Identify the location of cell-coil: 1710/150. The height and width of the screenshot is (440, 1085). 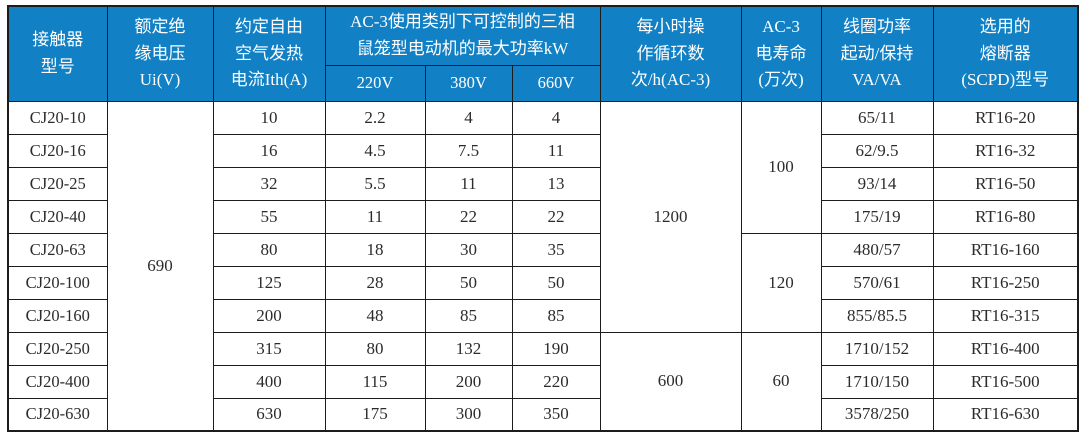
(877, 381).